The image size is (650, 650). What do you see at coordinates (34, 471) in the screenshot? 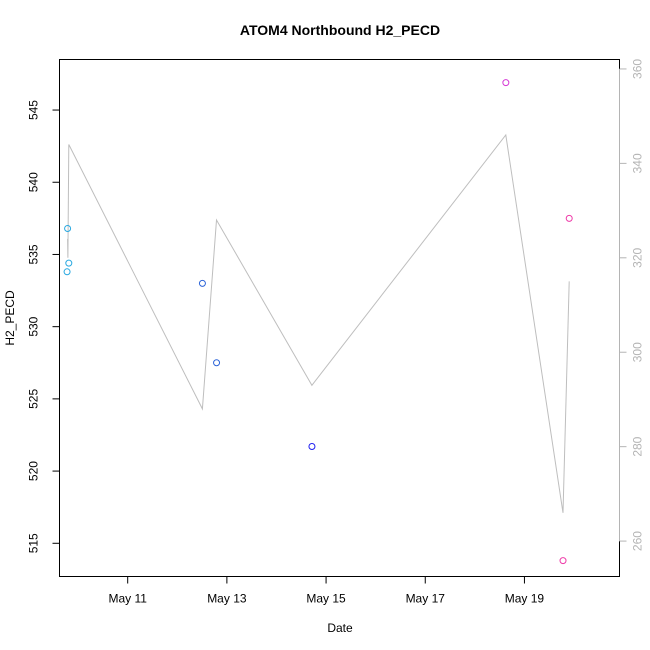
I see `y-tick-label: 520` at bounding box center [34, 471].